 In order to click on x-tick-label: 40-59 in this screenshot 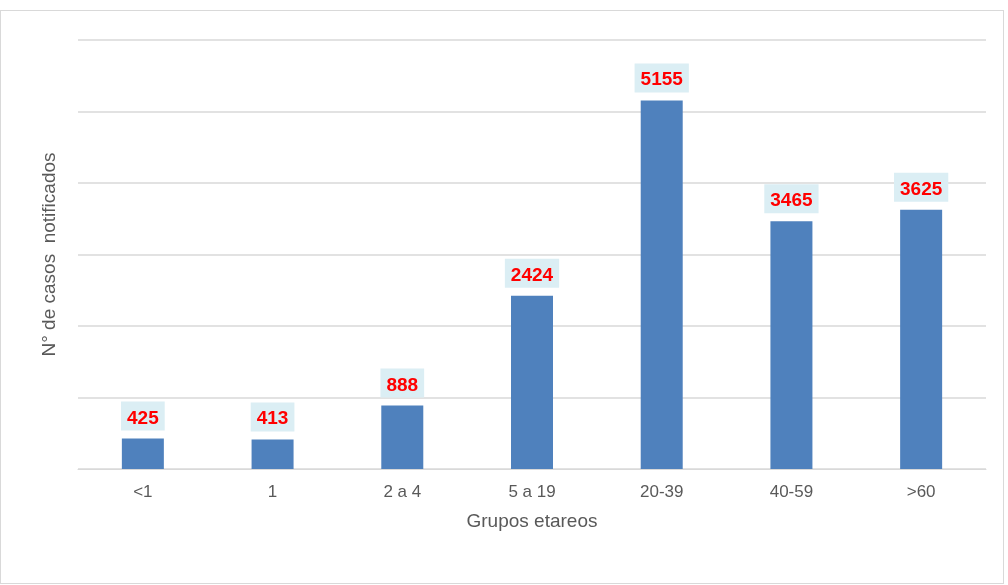, I will do `click(791, 491)`.